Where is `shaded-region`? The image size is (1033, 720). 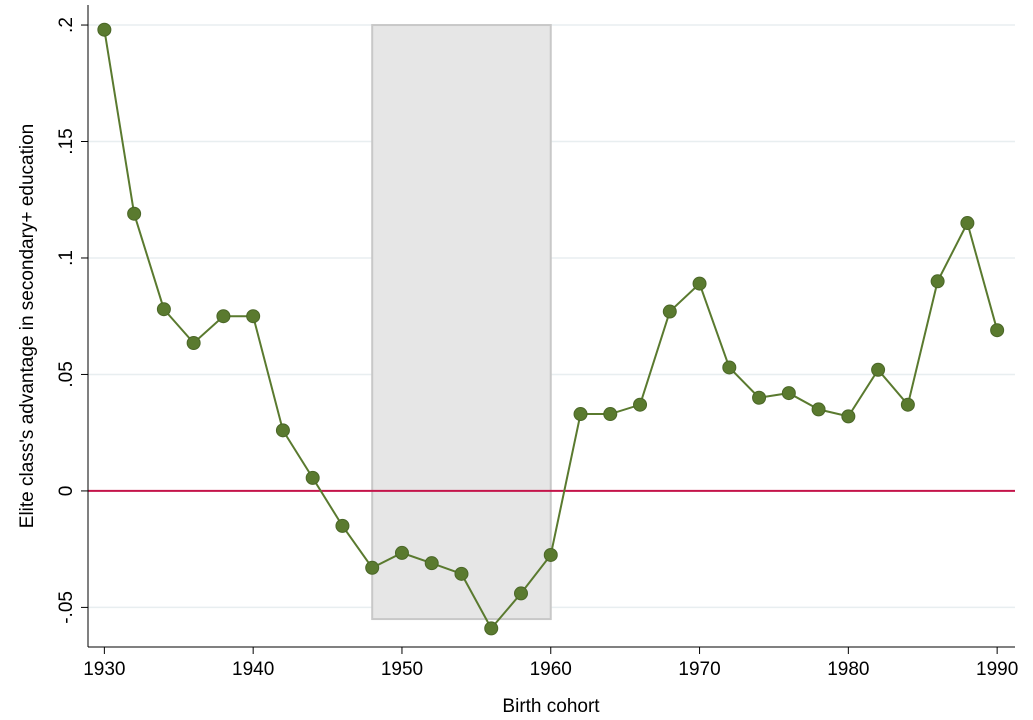
shaded-region is located at coordinates (461, 322).